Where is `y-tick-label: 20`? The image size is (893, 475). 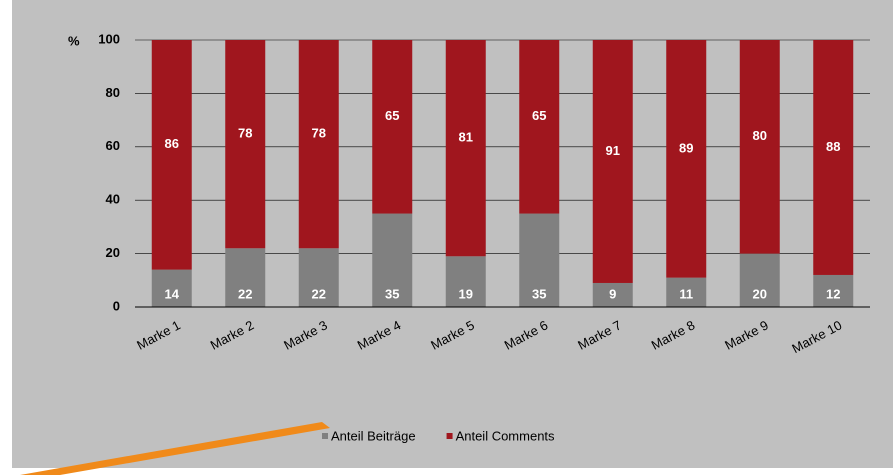 y-tick-label: 20 is located at coordinates (113, 252).